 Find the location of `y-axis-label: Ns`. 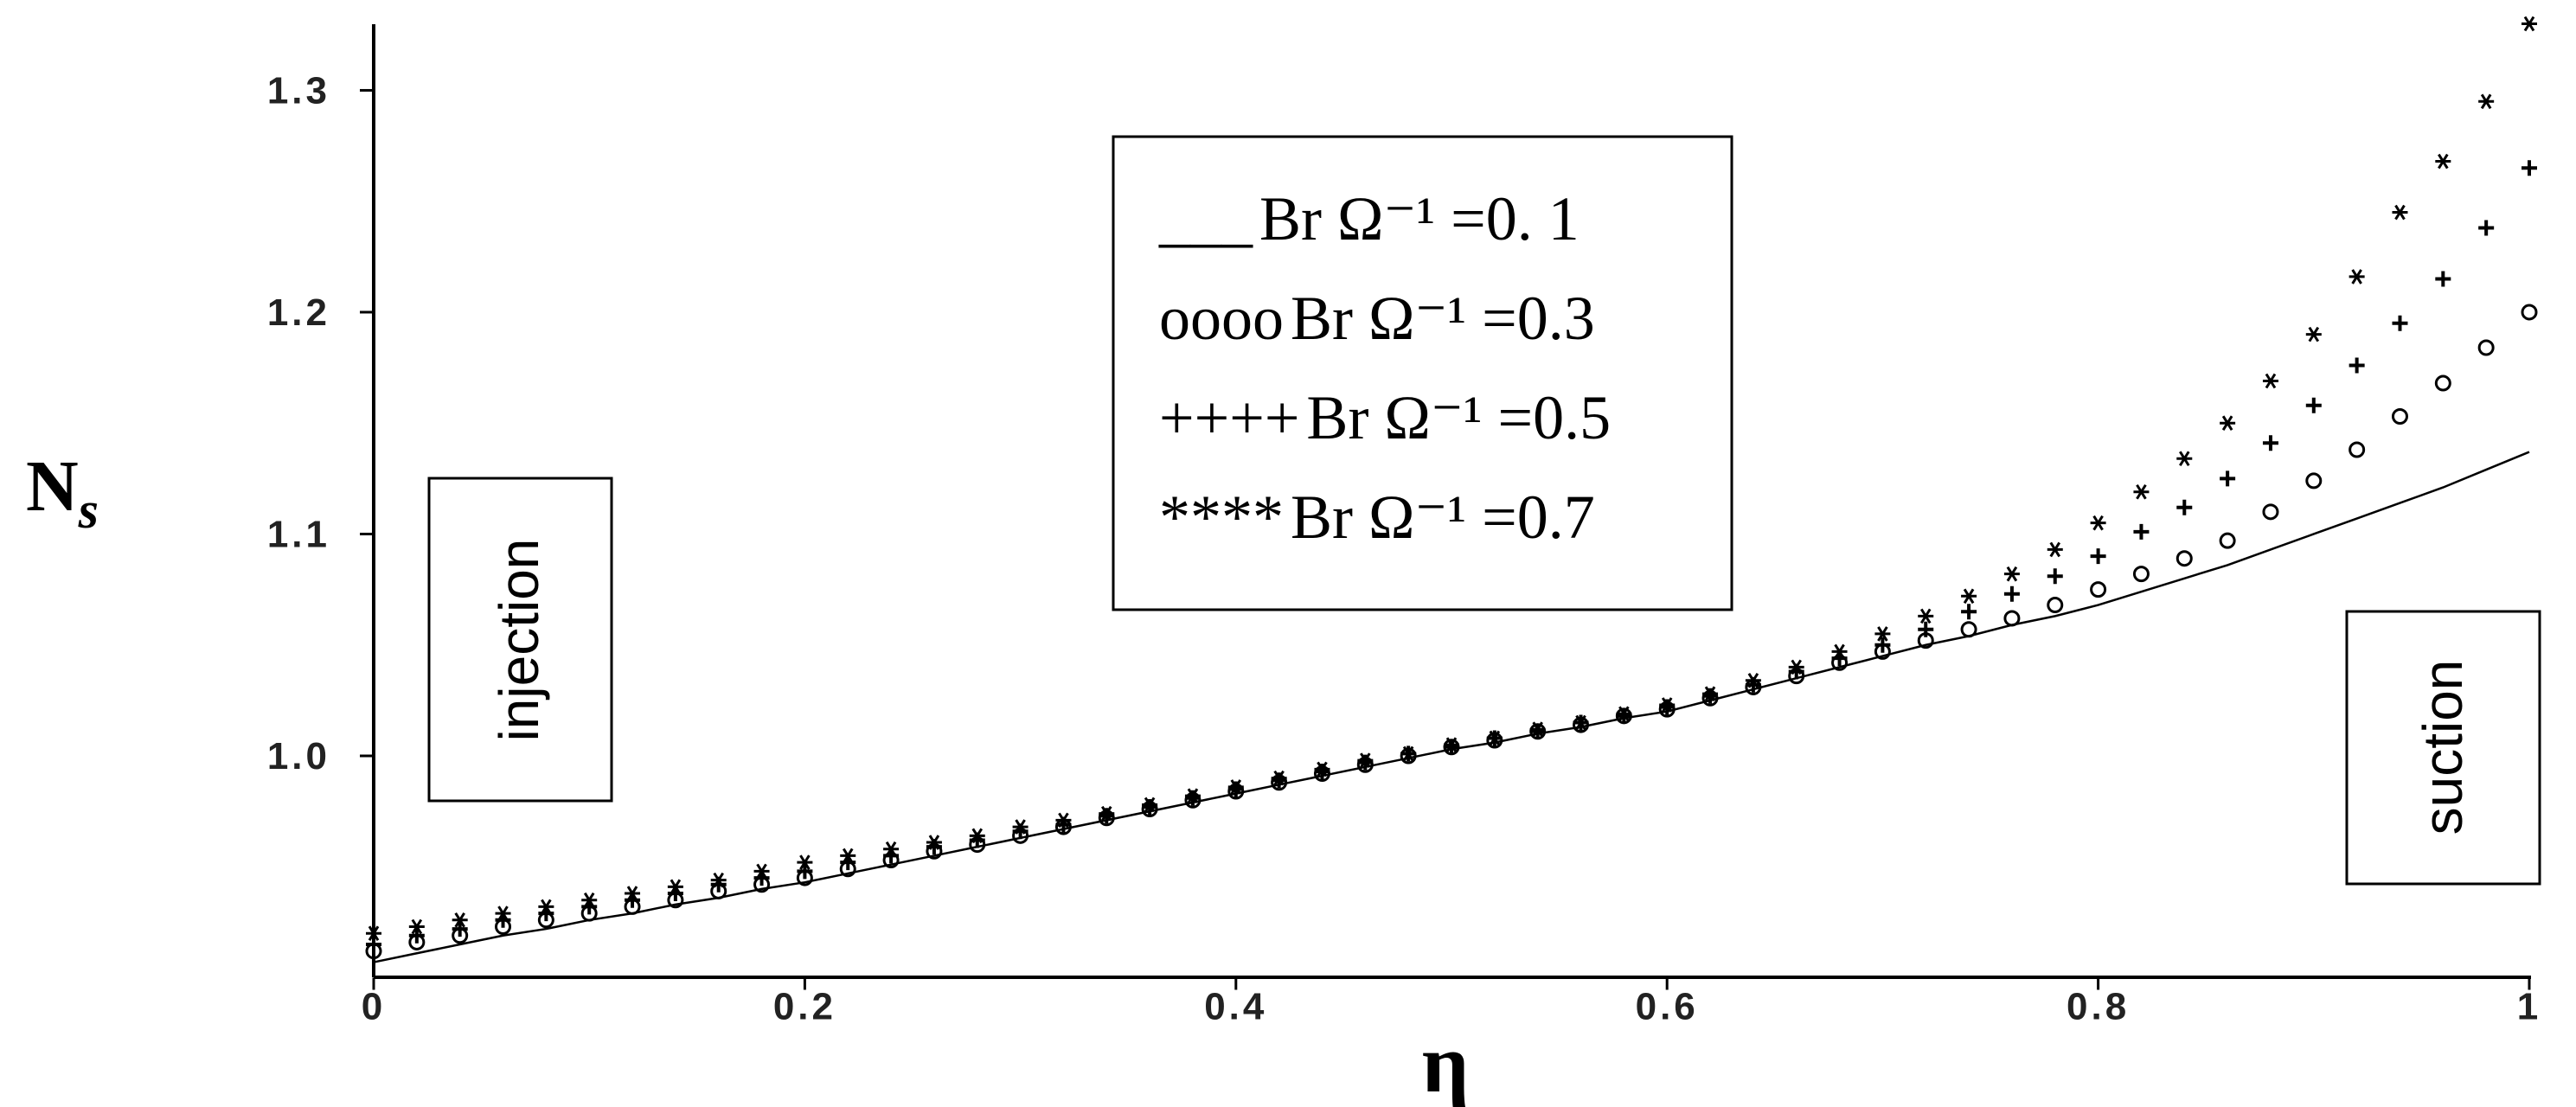

y-axis-label: Ns is located at coordinates (62, 492).